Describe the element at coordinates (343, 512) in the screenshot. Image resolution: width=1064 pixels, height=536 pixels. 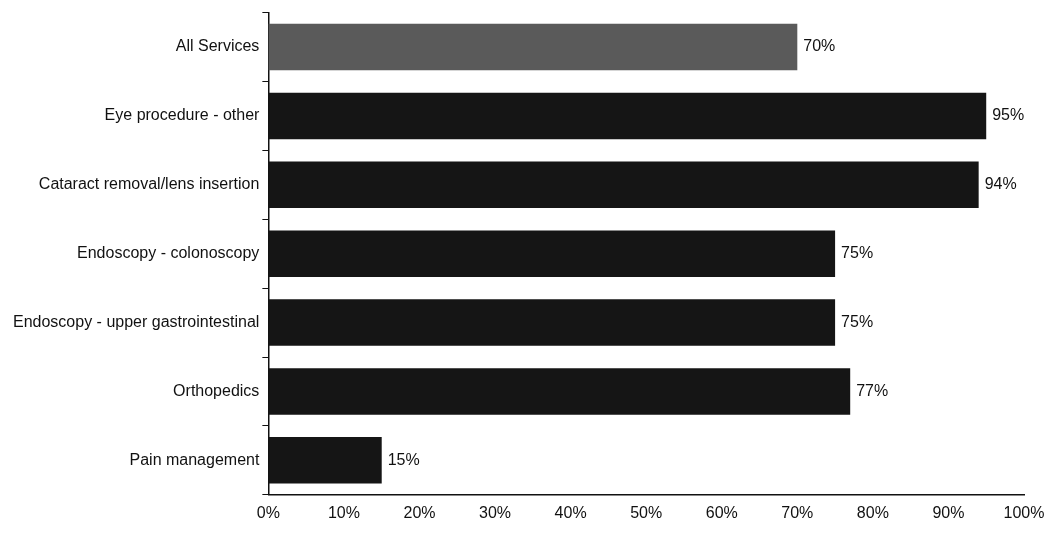
I see `x-tick-label: 10%` at that location.